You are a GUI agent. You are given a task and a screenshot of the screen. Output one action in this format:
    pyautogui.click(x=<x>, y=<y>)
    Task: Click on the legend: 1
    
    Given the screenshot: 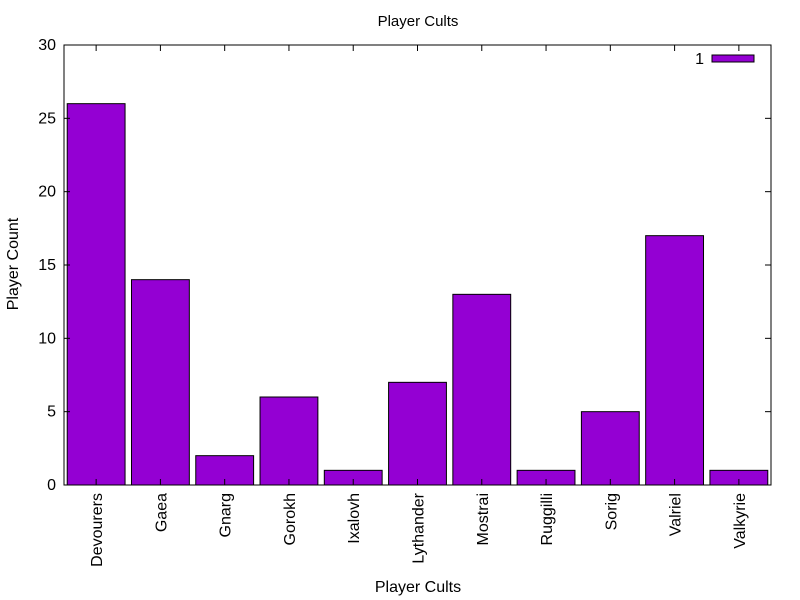 What is the action you would take?
    pyautogui.click(x=725, y=59)
    